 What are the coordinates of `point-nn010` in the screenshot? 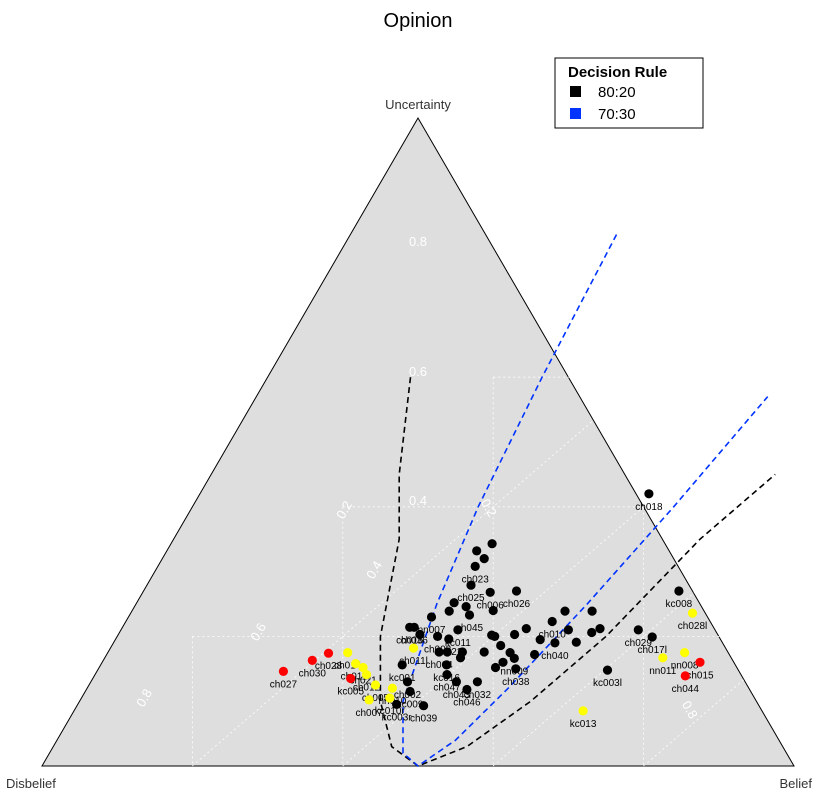 It's located at (392, 688).